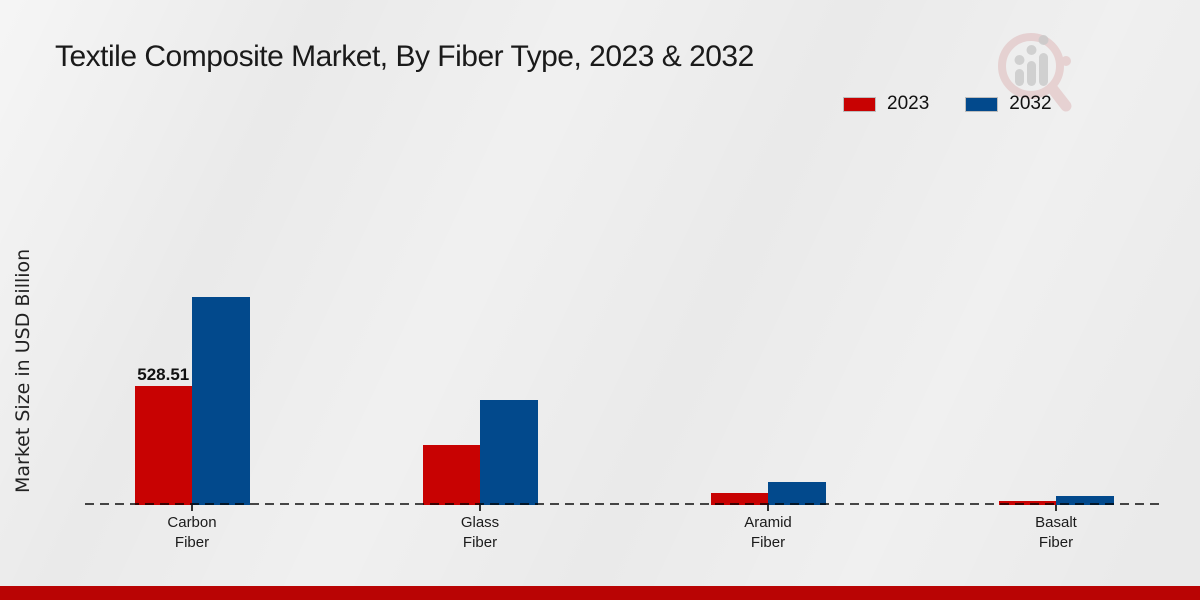  What do you see at coordinates (192, 532) in the screenshot?
I see `category-label-carbon-fiber: Carbon Fiber` at bounding box center [192, 532].